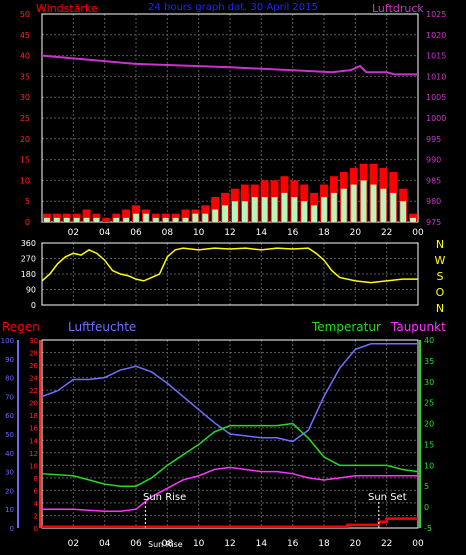  What do you see at coordinates (12, 529) in the screenshot?
I see `humidity-y-tick: 0` at bounding box center [12, 529].